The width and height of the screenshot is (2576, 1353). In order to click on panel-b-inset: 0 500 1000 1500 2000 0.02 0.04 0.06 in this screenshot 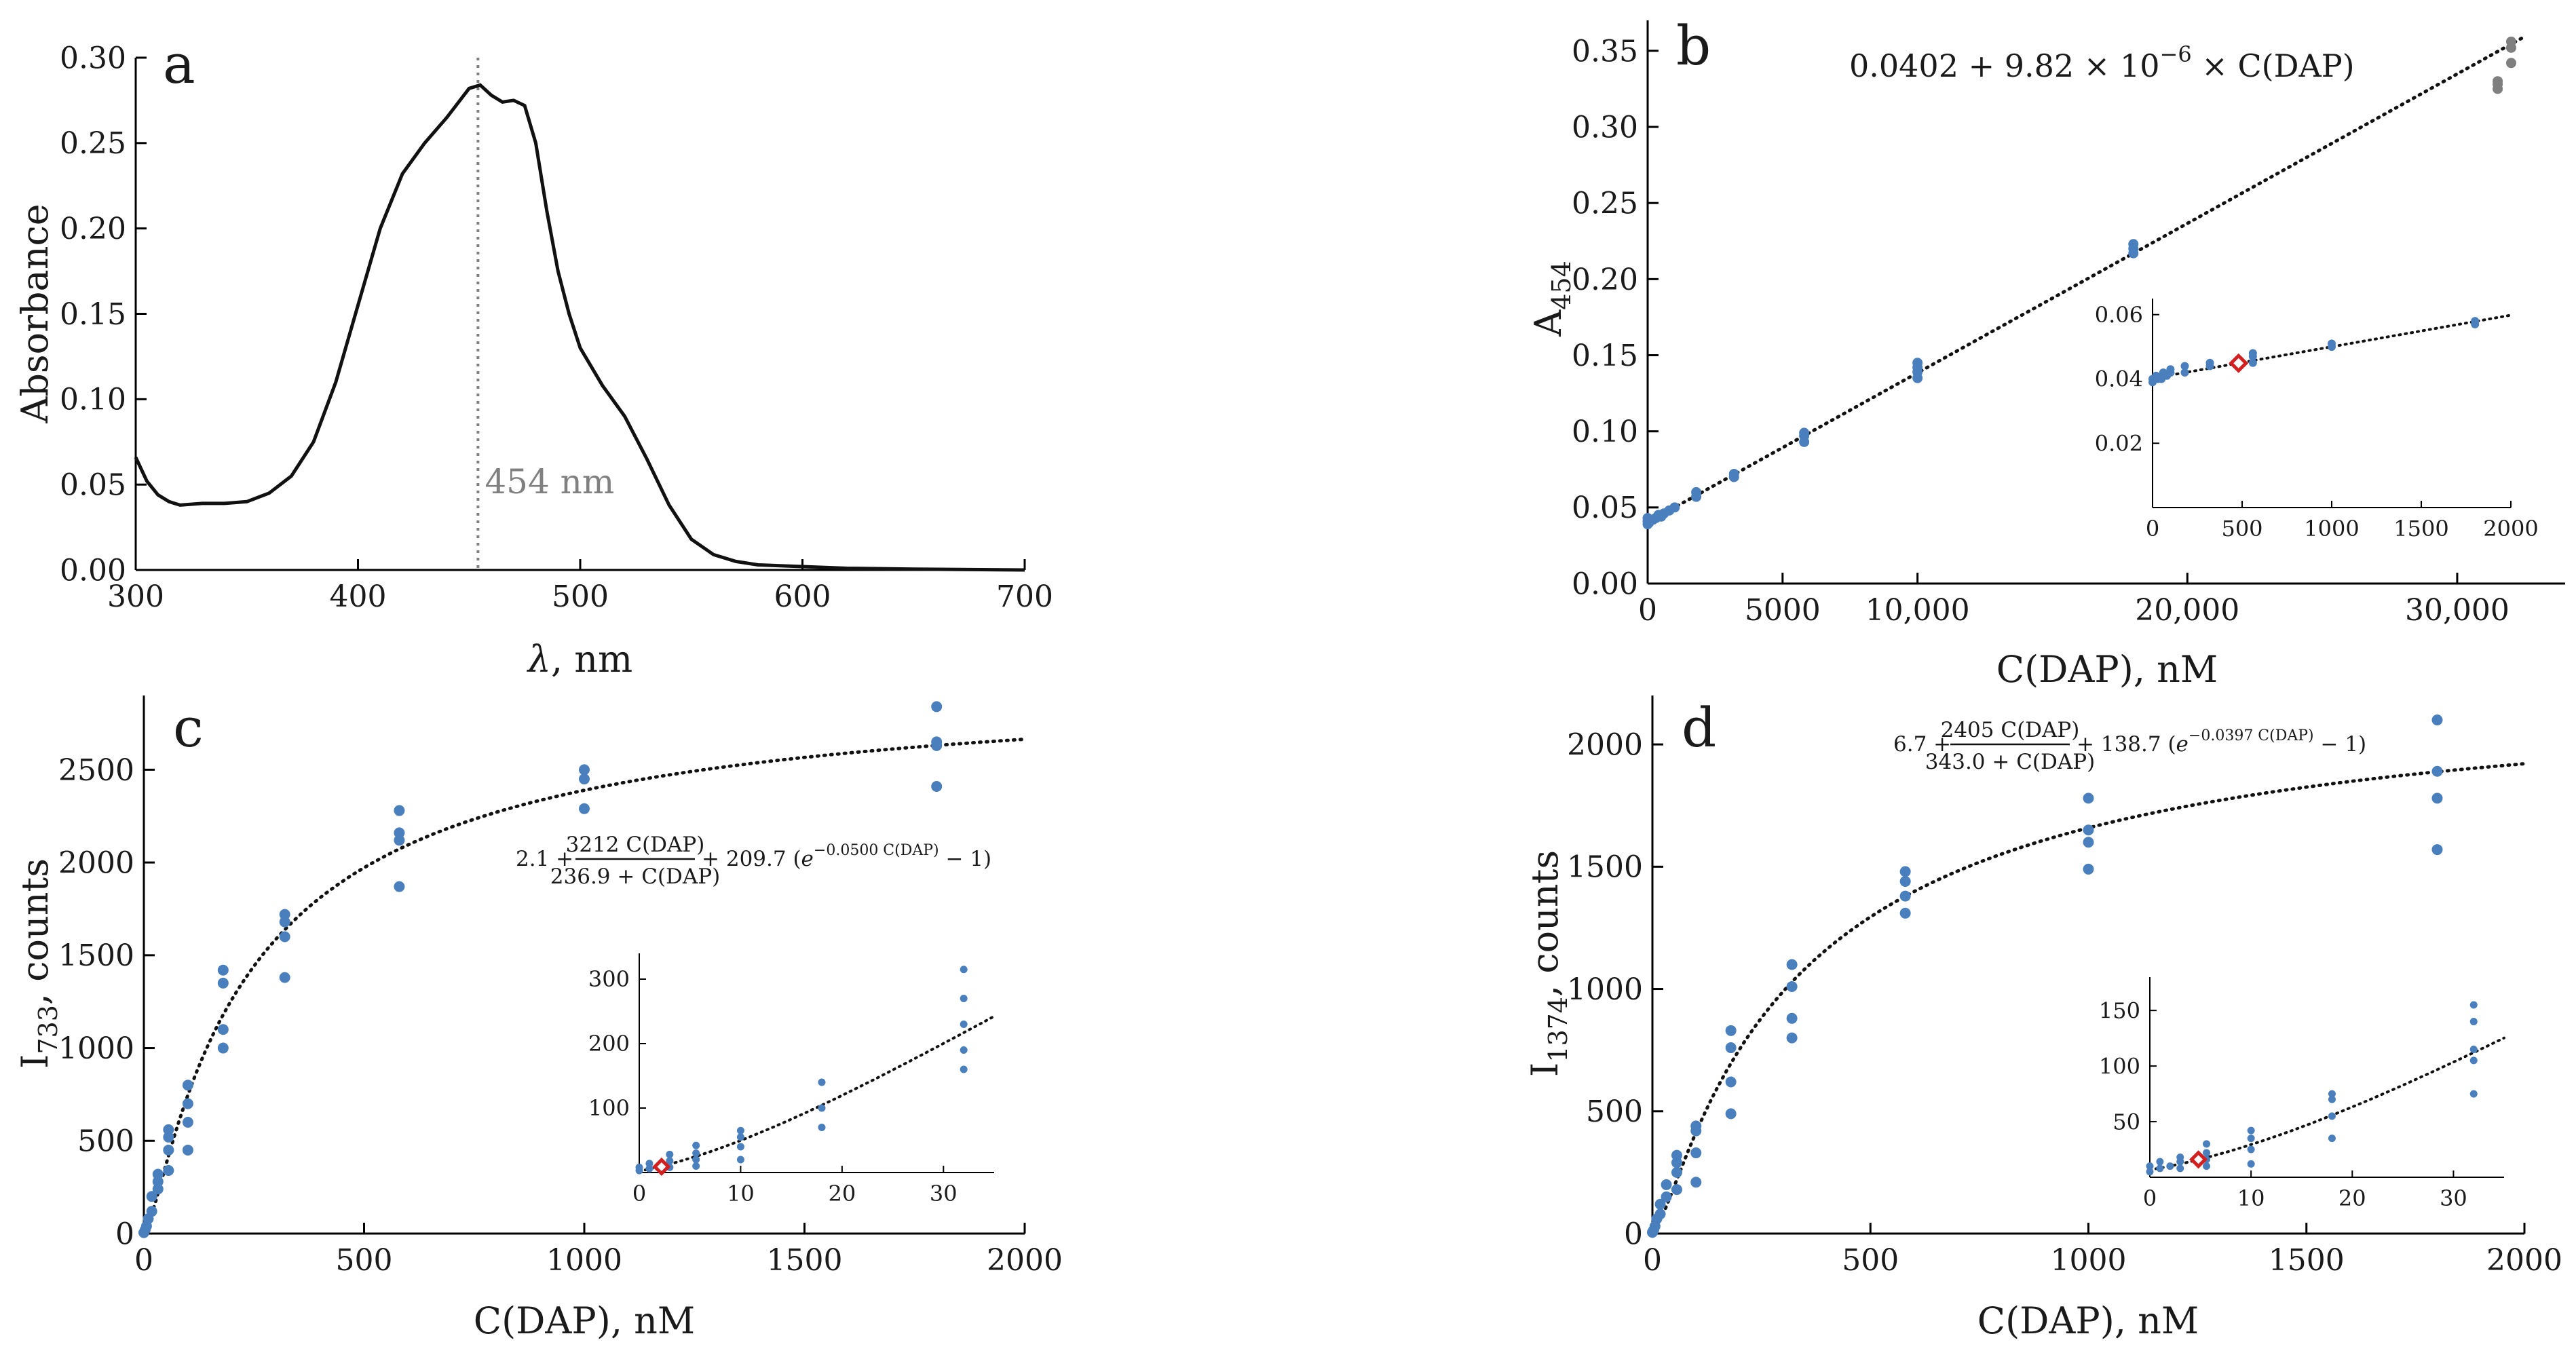, I will do `click(2317, 420)`.